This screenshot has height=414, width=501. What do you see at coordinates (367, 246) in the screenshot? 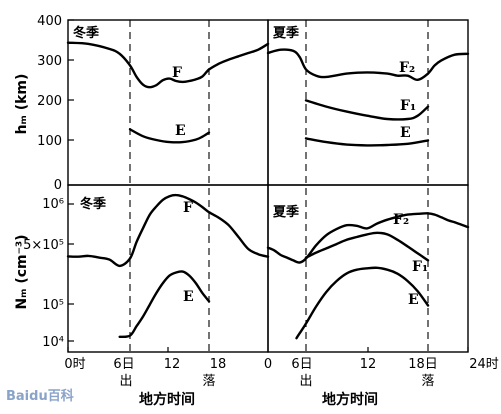
I see `bottom-right-f1-curve` at bounding box center [367, 246].